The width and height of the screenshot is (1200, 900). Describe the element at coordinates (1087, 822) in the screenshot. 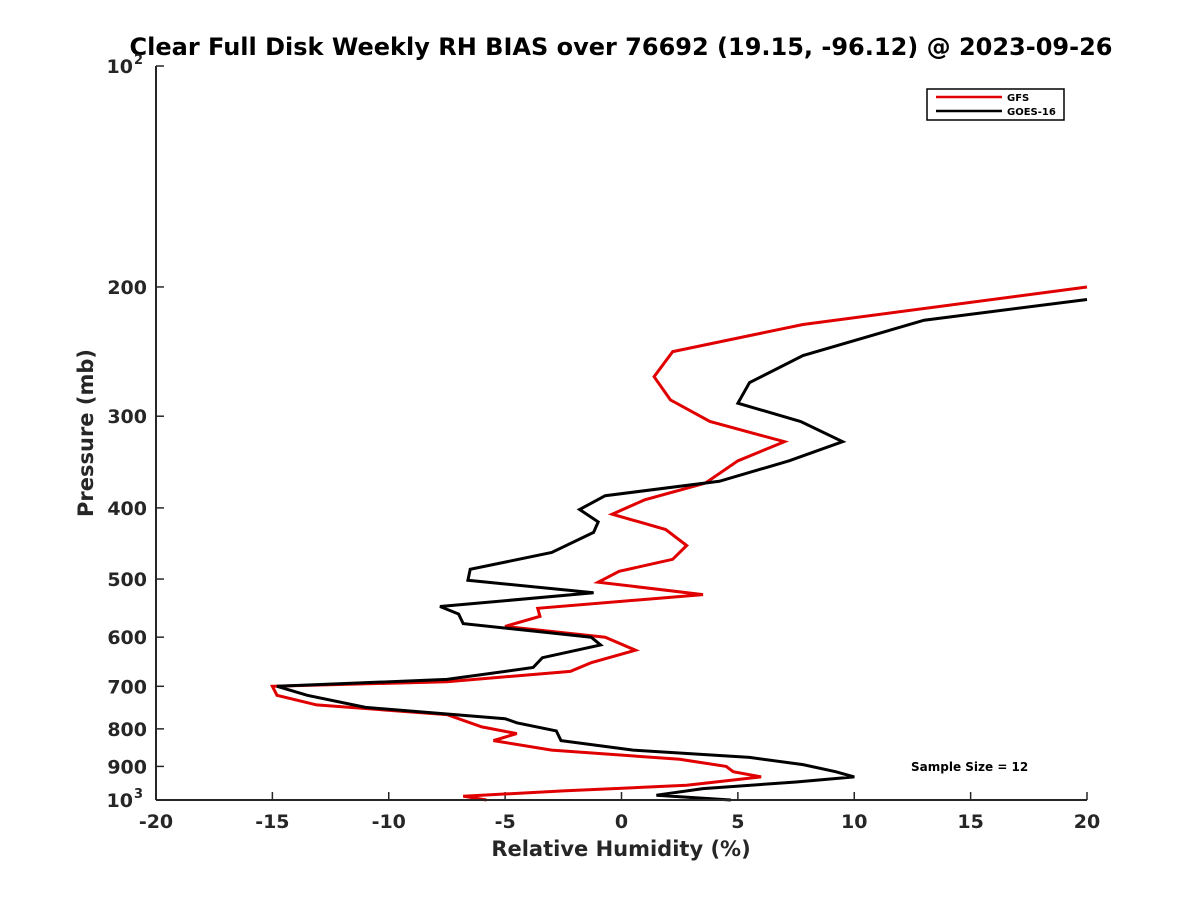

I see `x-tick-label: 20` at that location.